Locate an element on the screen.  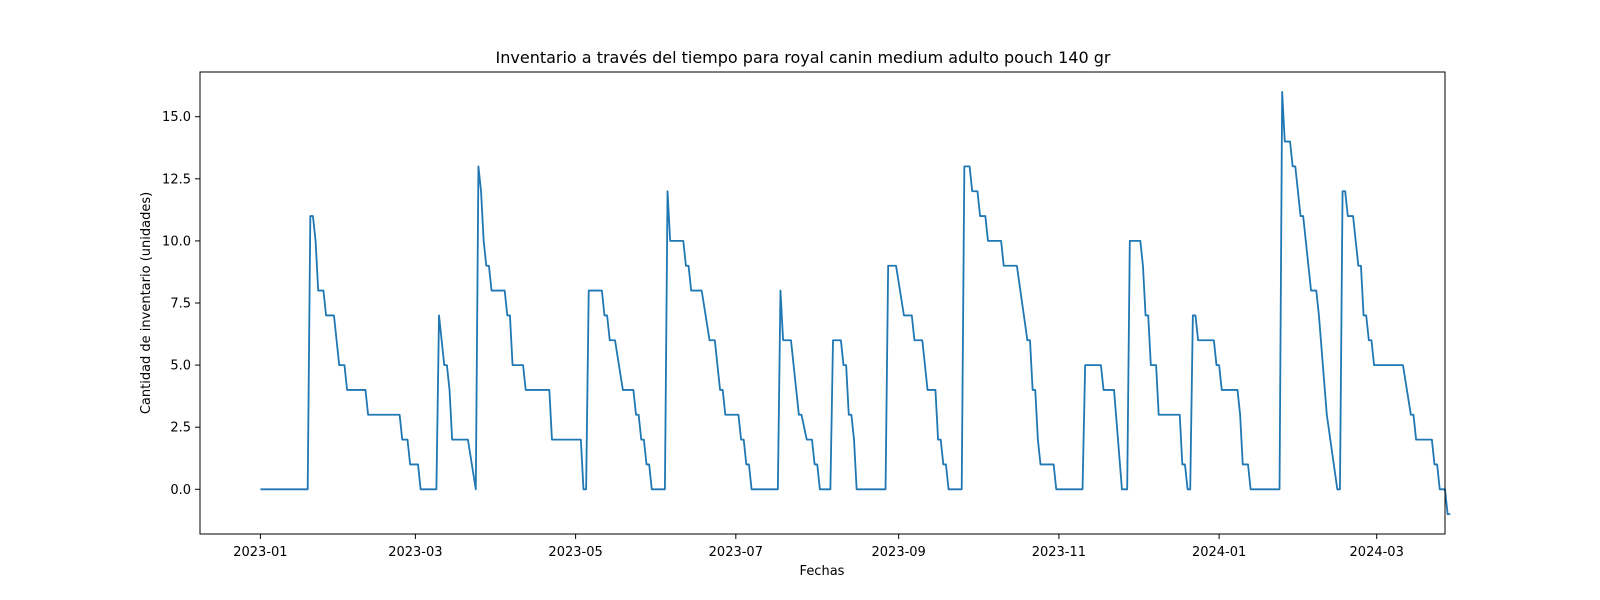
y-tick-label: 2.5 is located at coordinates (180, 428).